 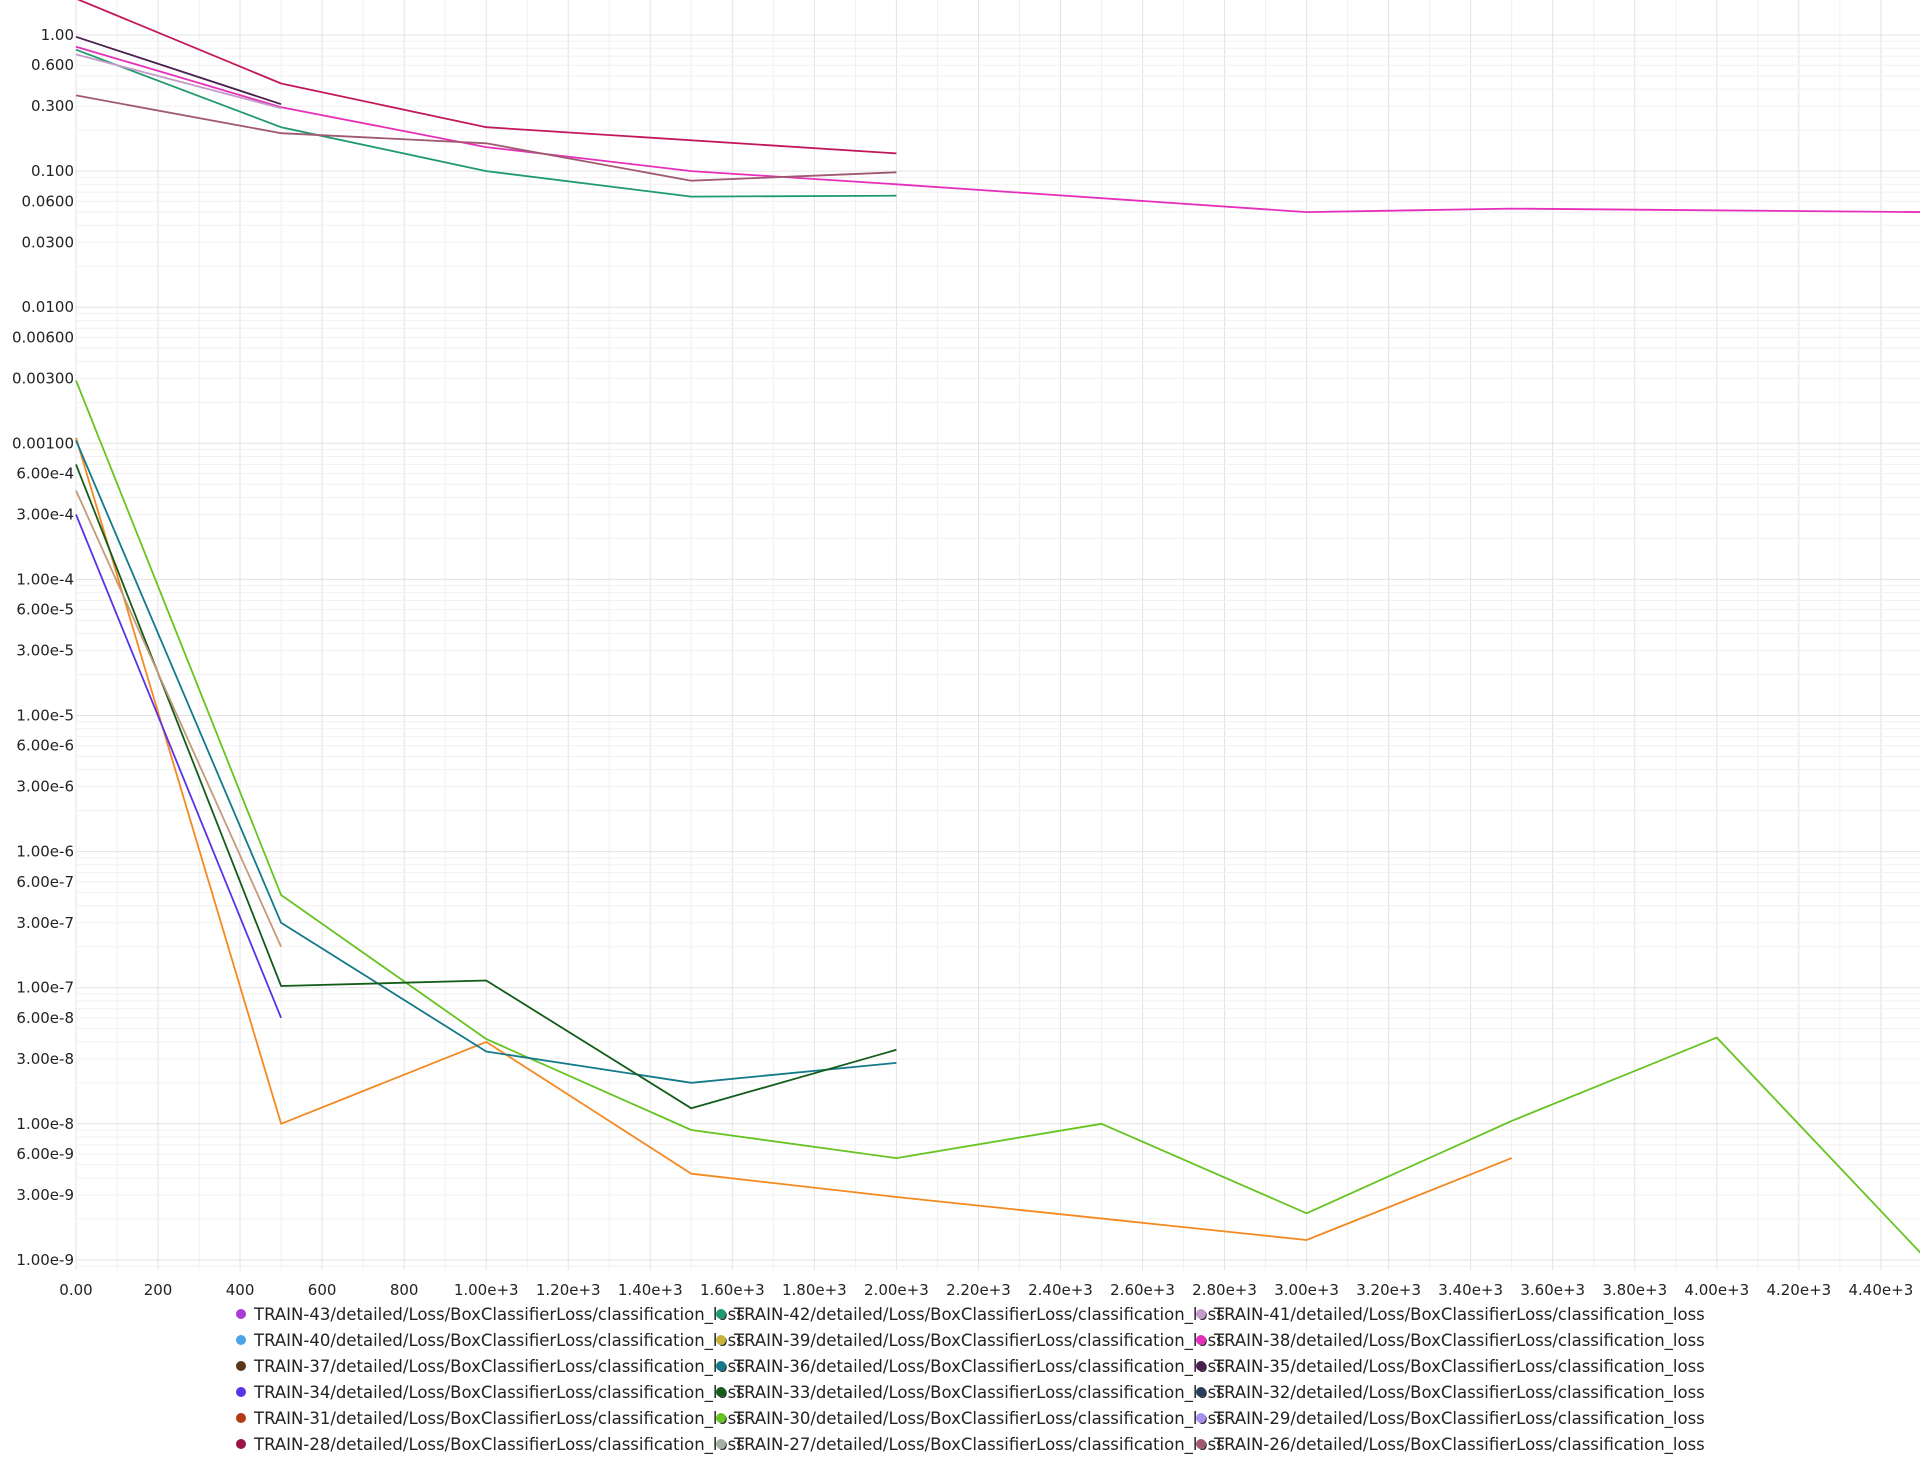 What do you see at coordinates (43, 378) in the screenshot?
I see `y-tick-label: 0.00300` at bounding box center [43, 378].